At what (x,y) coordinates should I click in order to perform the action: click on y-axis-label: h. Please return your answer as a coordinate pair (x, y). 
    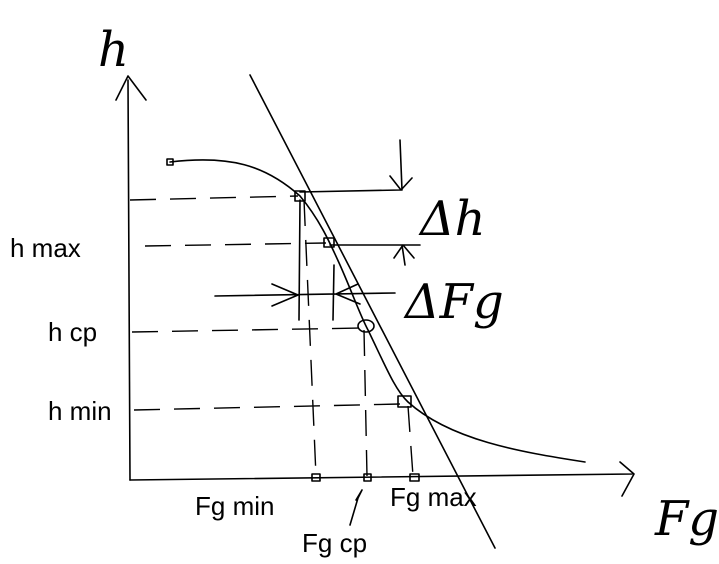
    Looking at the image, I should click on (113, 50).